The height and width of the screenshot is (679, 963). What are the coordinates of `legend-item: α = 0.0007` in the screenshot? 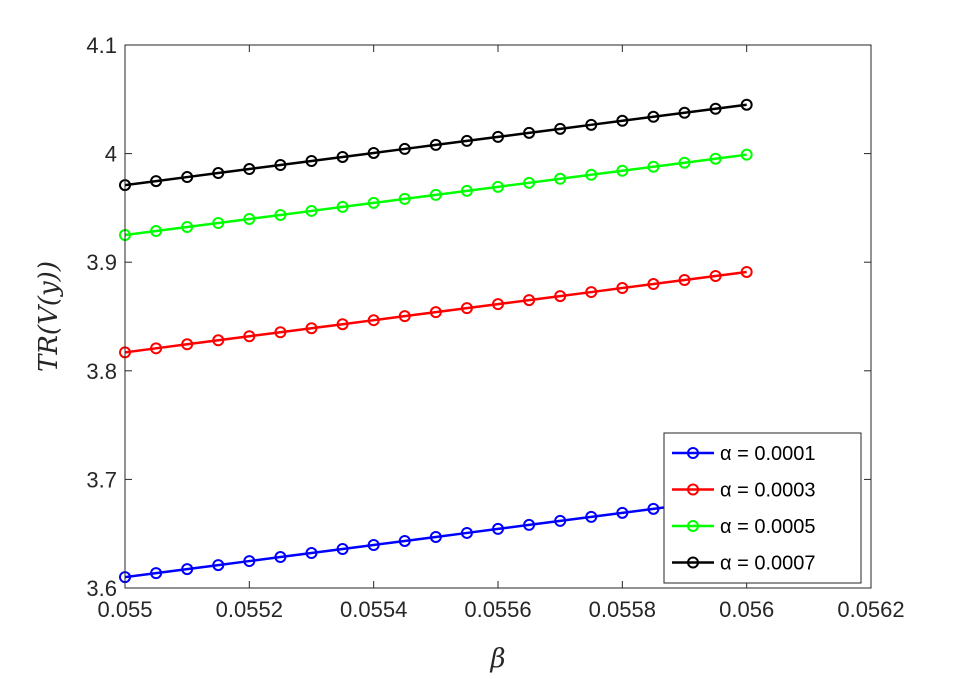 It's located at (744, 564).